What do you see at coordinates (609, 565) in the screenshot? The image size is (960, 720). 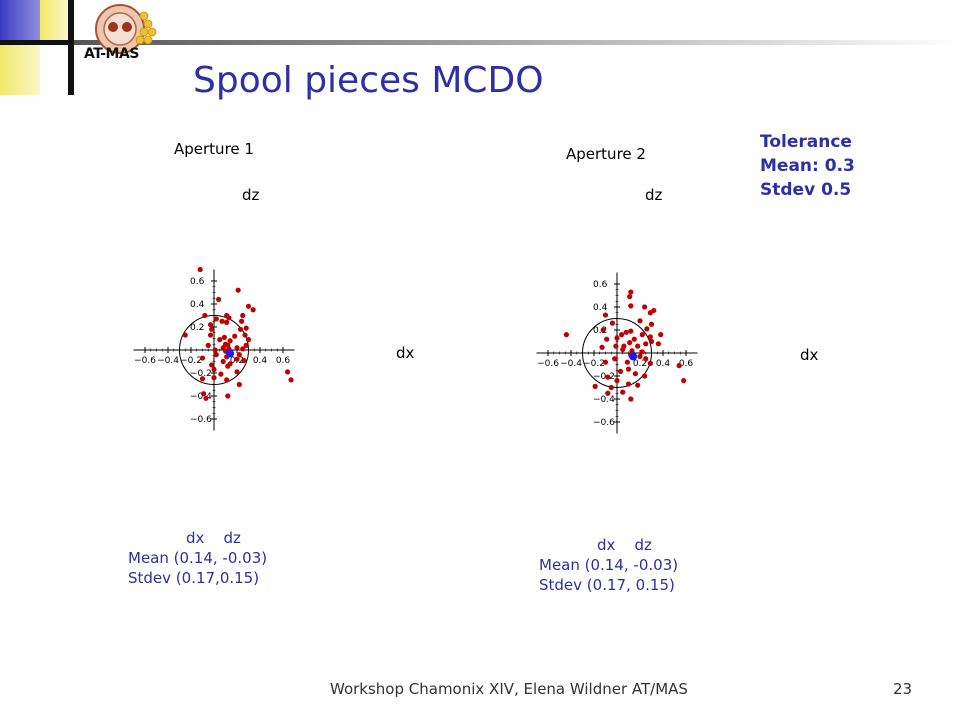 I see `panel-2-stats-mean: Mean (0.14, -0.03)` at bounding box center [609, 565].